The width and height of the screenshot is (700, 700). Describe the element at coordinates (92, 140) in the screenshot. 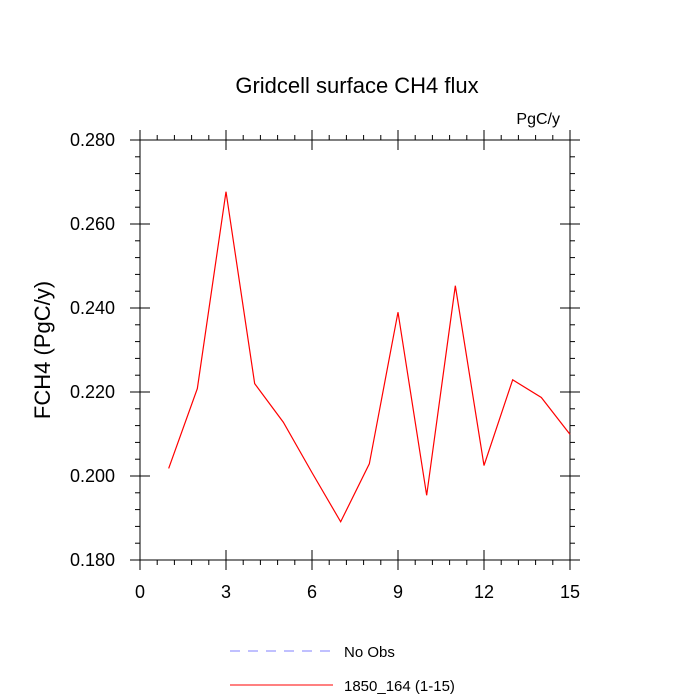

I see `y-tick-label: 0.280` at that location.